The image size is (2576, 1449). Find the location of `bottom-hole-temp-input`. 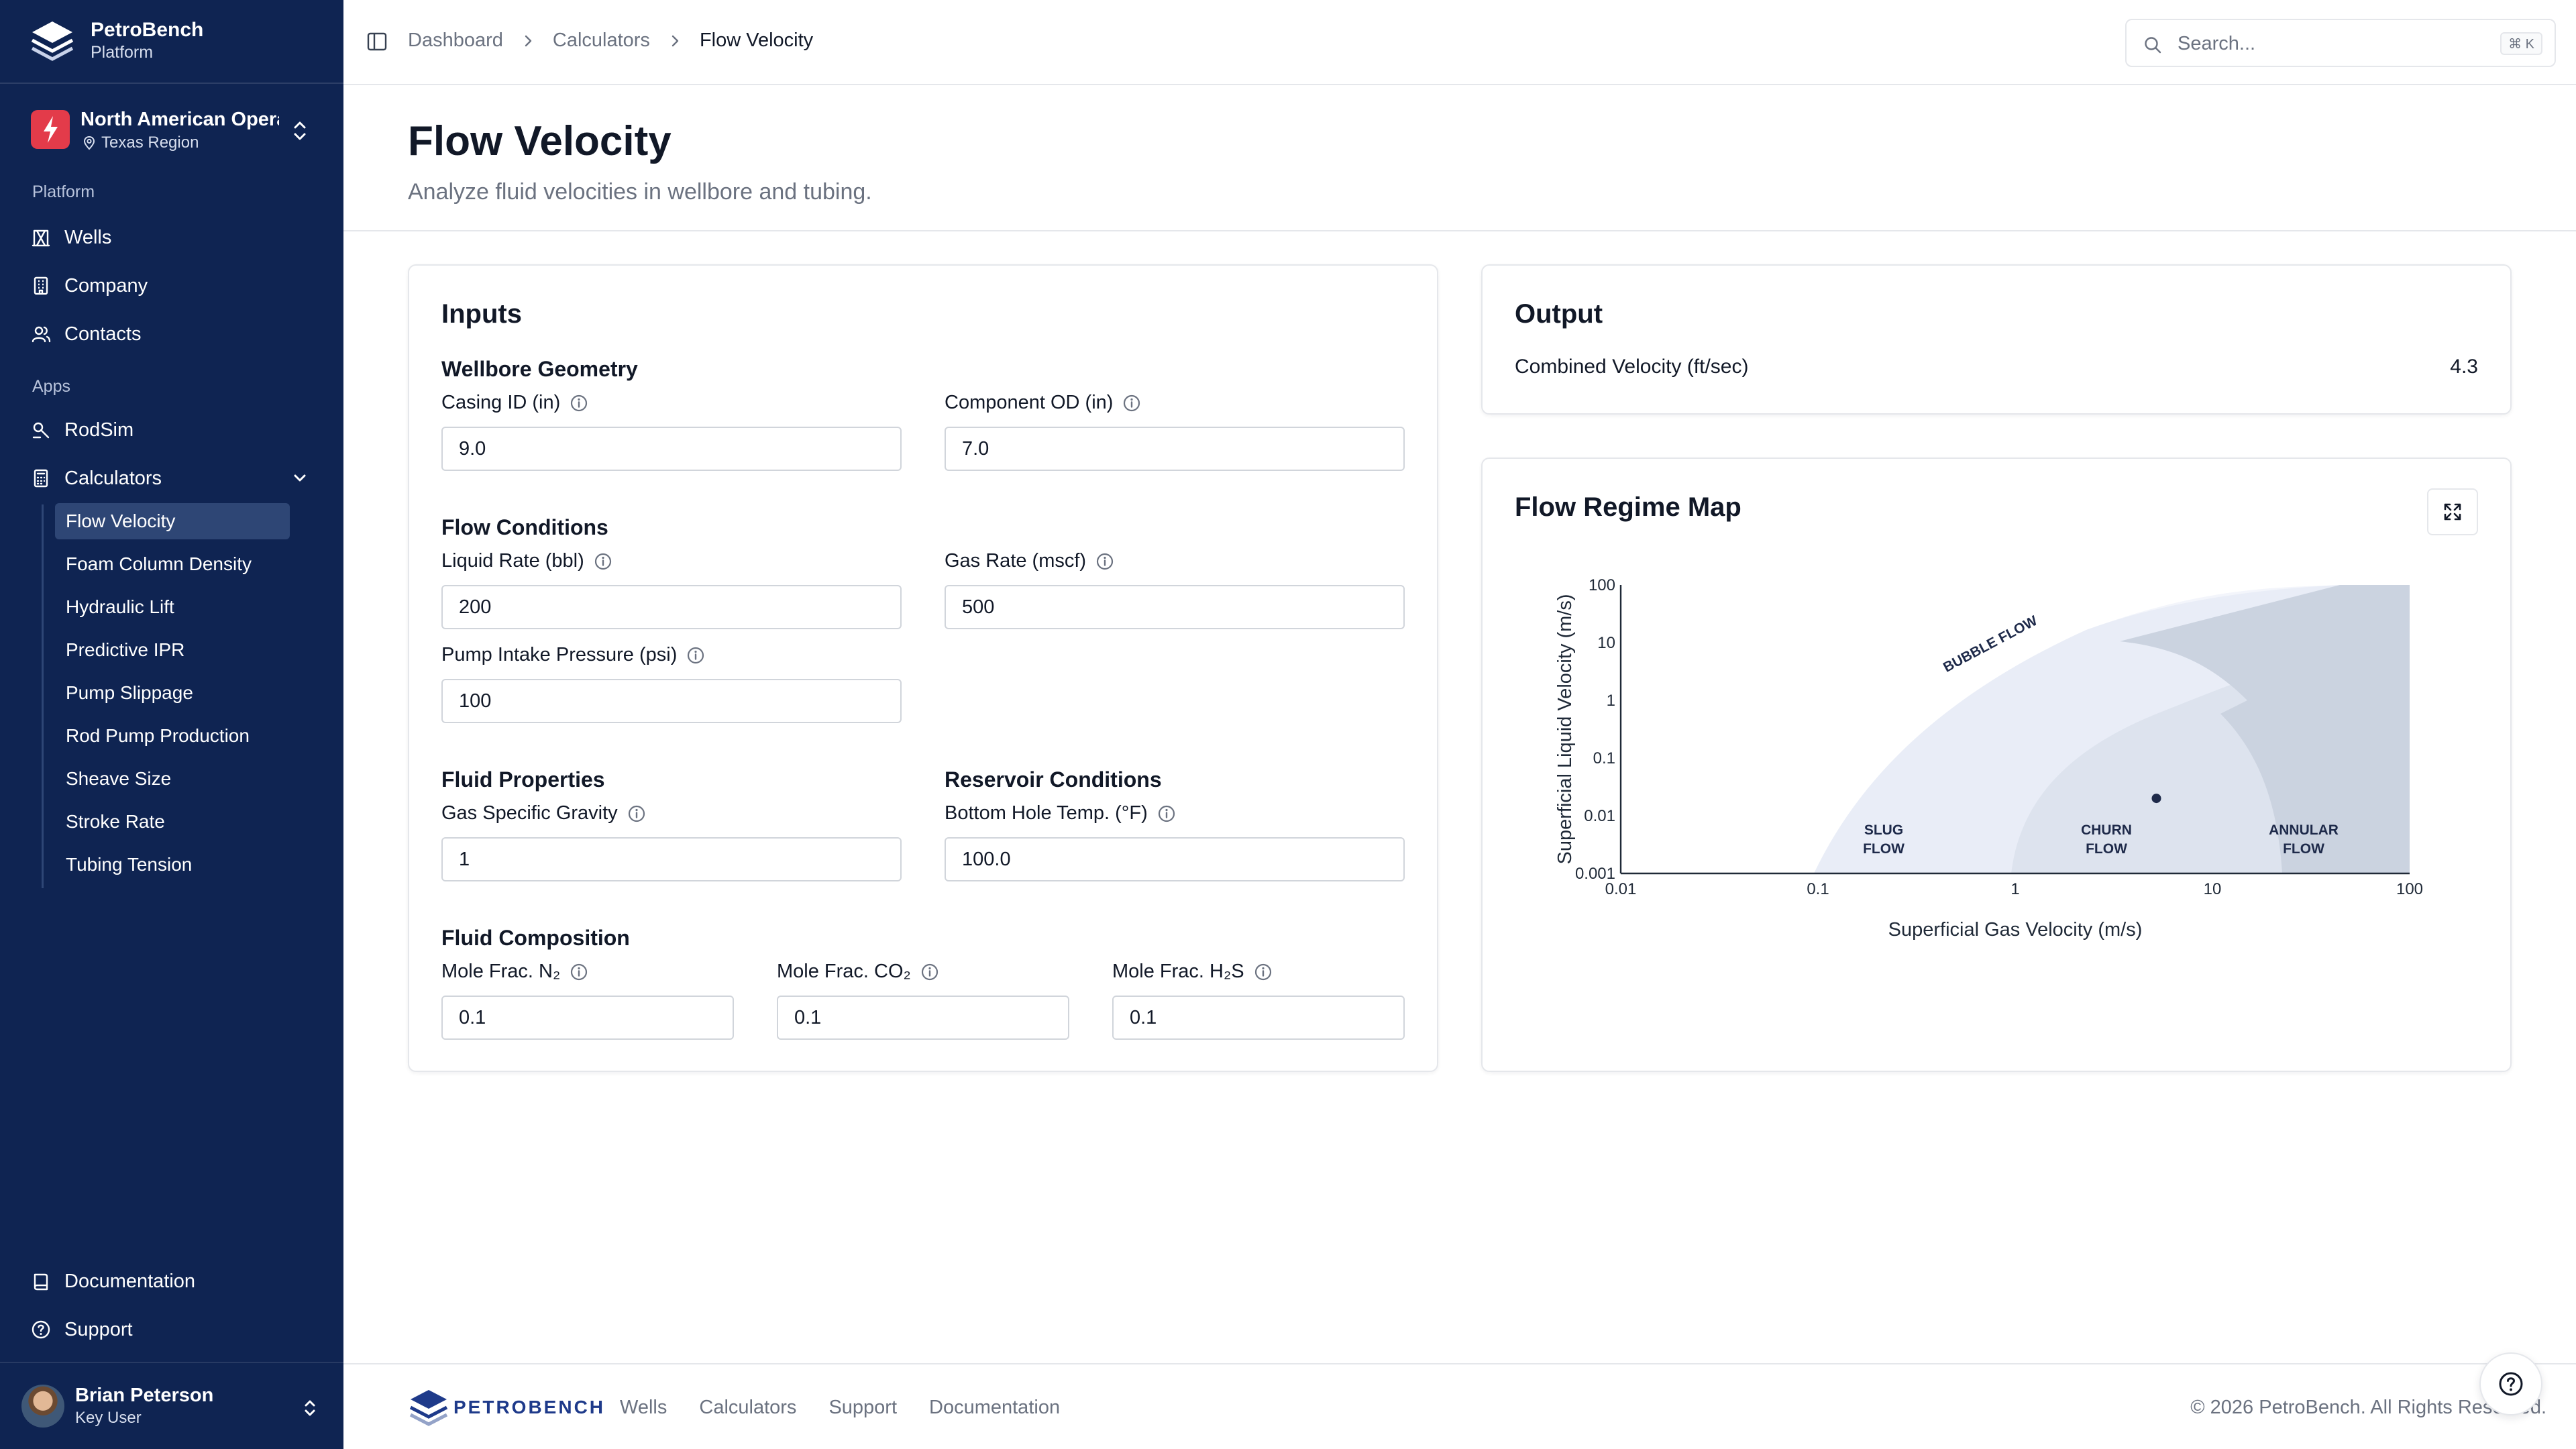

bottom-hole-temp-input is located at coordinates (1175, 859).